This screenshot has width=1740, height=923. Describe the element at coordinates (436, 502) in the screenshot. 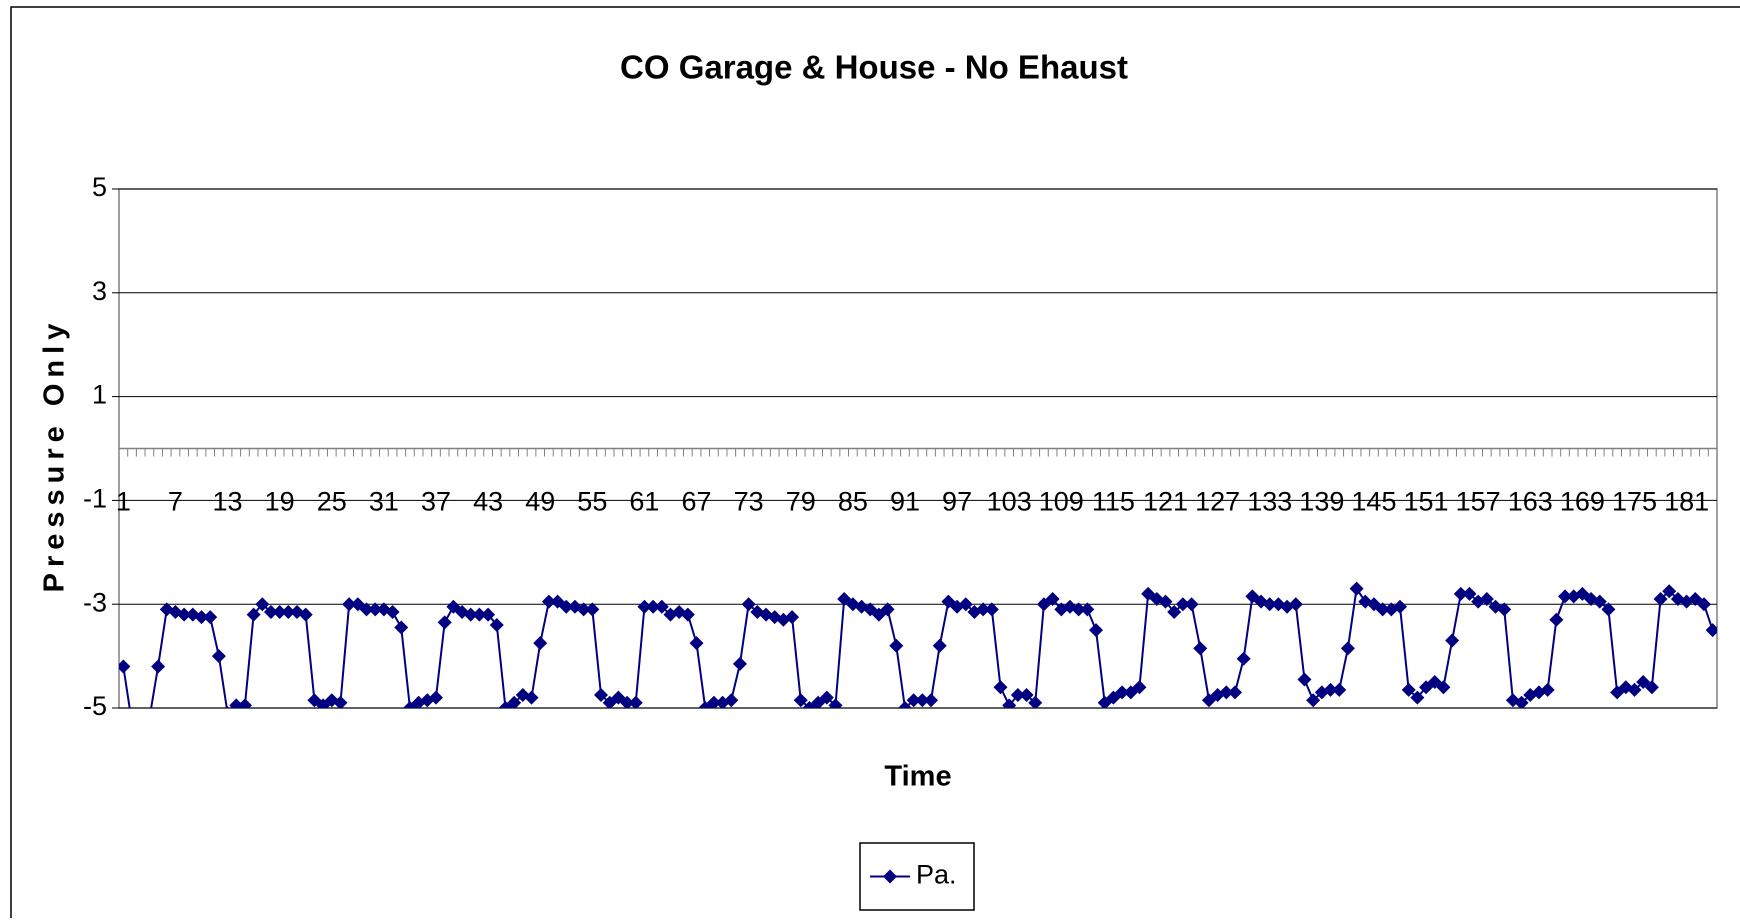

I see `x-tick-label: 37` at that location.